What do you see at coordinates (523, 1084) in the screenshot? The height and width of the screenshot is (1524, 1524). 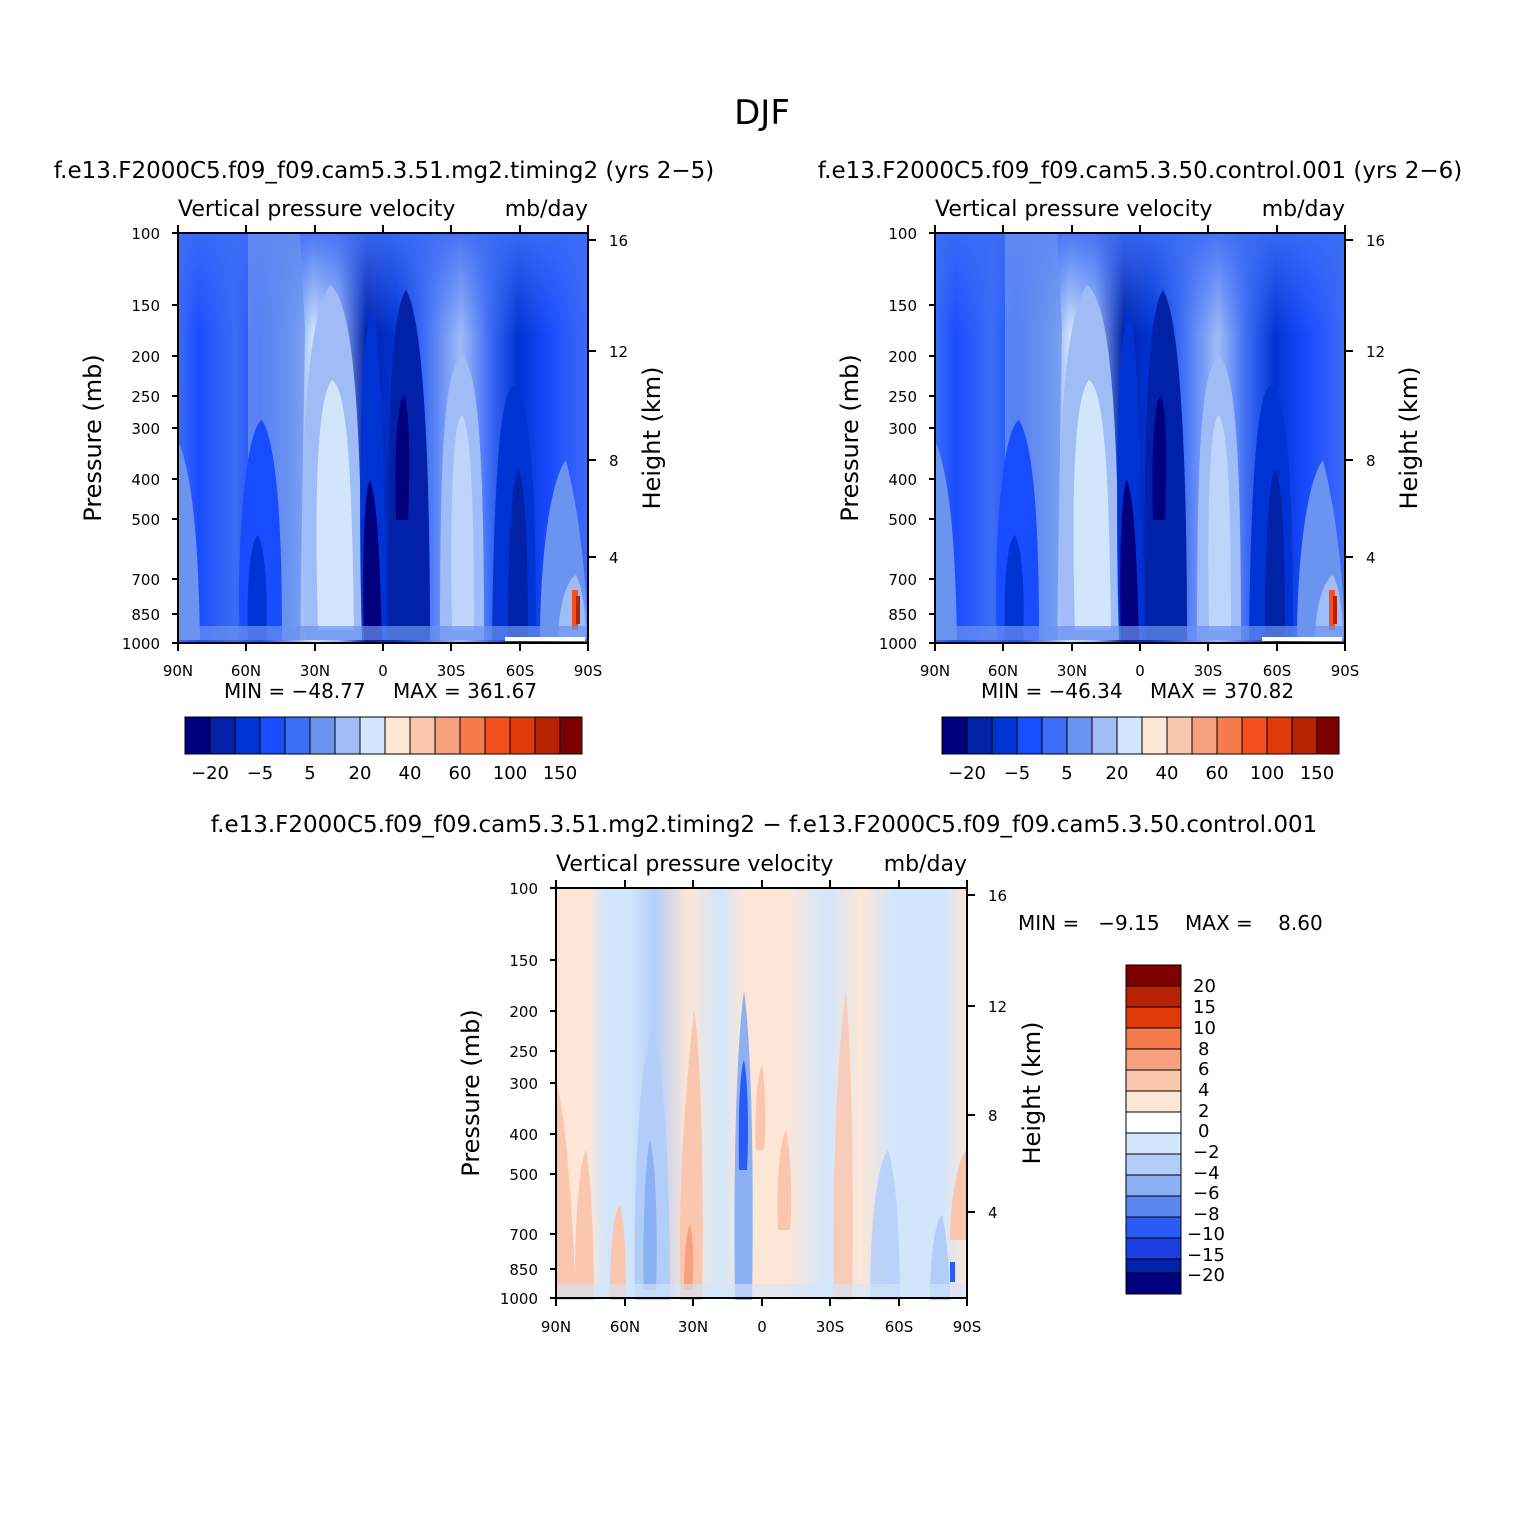 I see `panel-3-ytick: 300` at bounding box center [523, 1084].